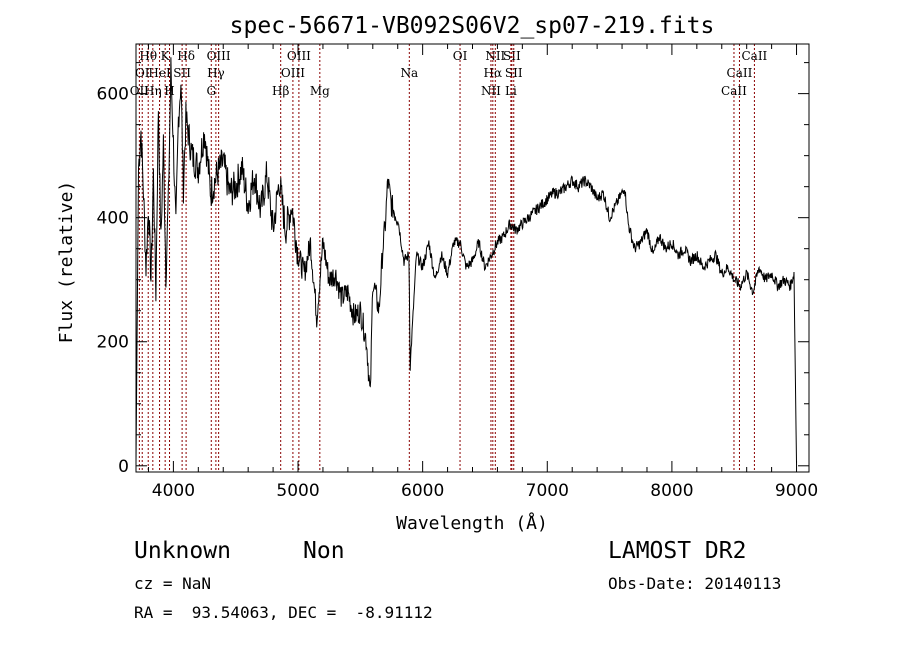 This screenshot has width=900, height=649. I want to click on line-id-label: Hδ, so click(186, 56).